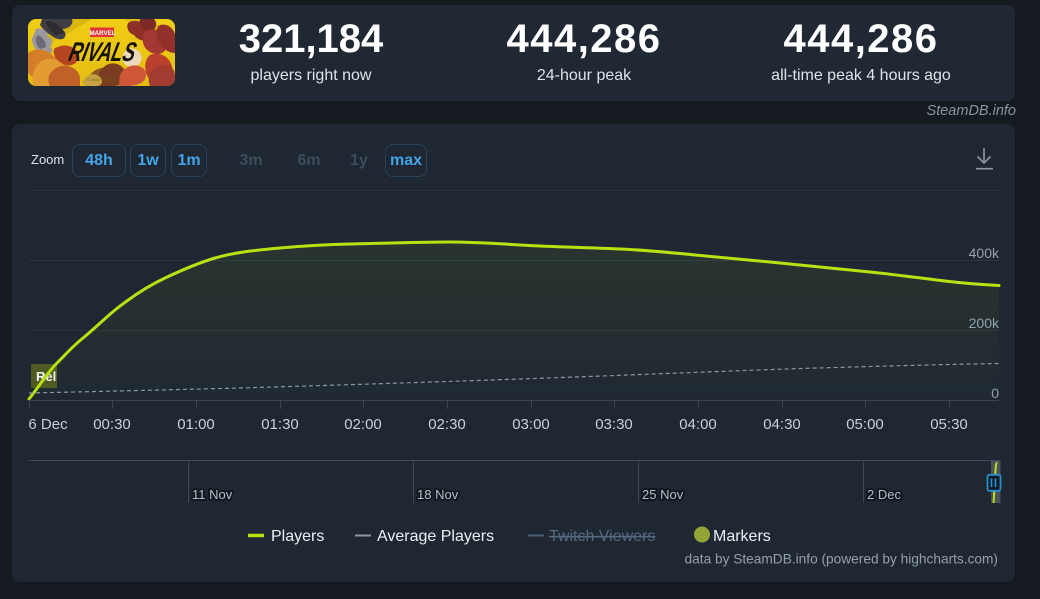  What do you see at coordinates (602, 536) in the screenshot?
I see `svg-text: Twitch Viewers` at bounding box center [602, 536].